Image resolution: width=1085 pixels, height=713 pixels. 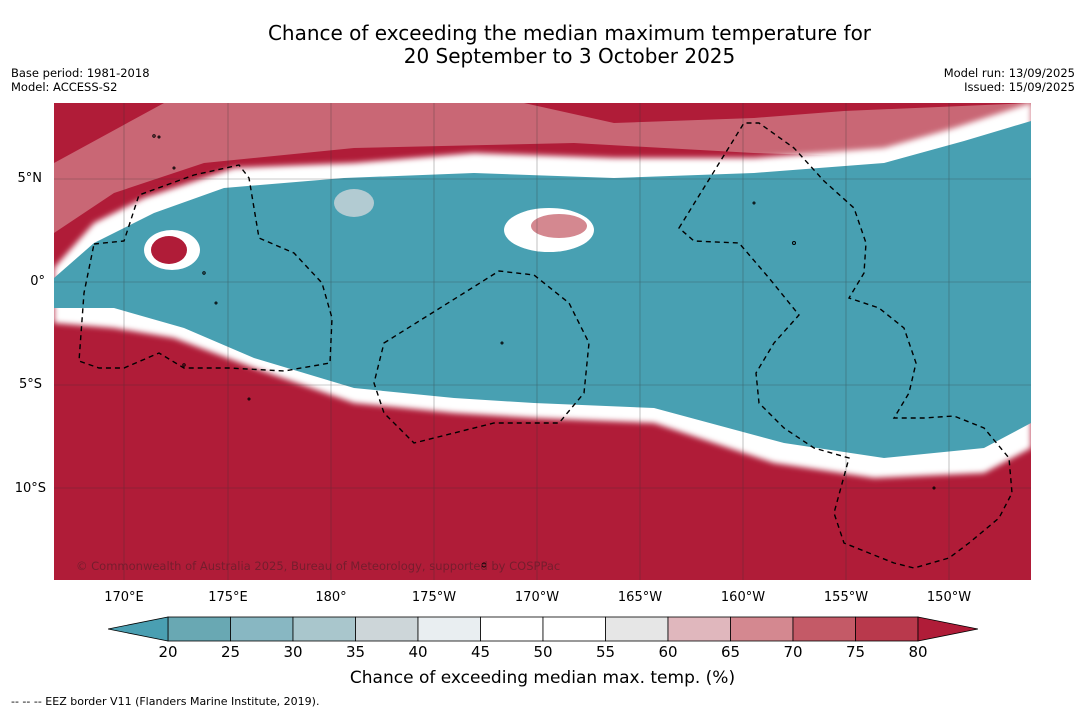 What do you see at coordinates (743, 597) in the screenshot?
I see `lon-label-160w: 160°W` at bounding box center [743, 597].